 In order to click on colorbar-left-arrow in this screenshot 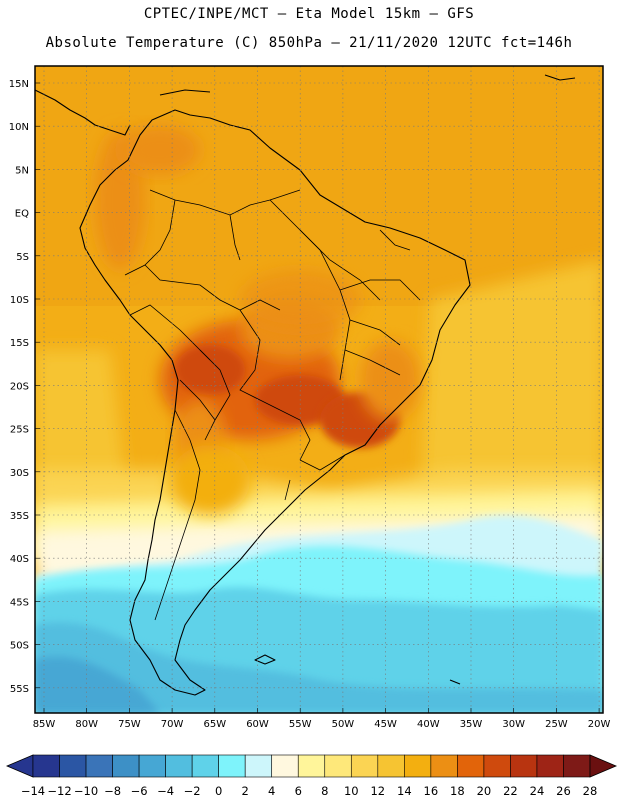, I will do `click(19, 766)`.